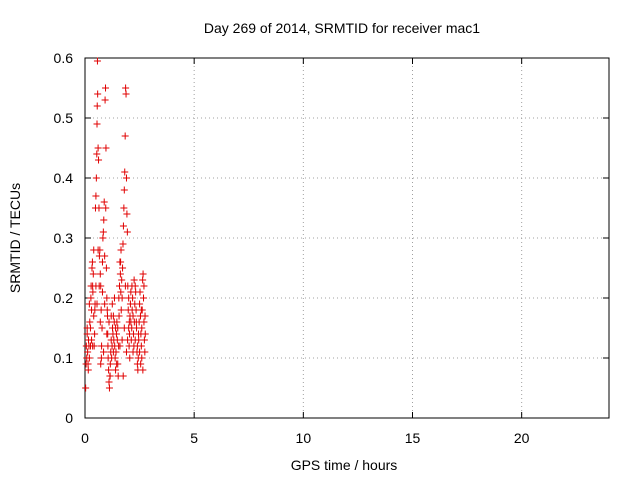 This screenshot has height=480, width=640. What do you see at coordinates (64, 358) in the screenshot?
I see `y-tick-label: 0.1` at bounding box center [64, 358].